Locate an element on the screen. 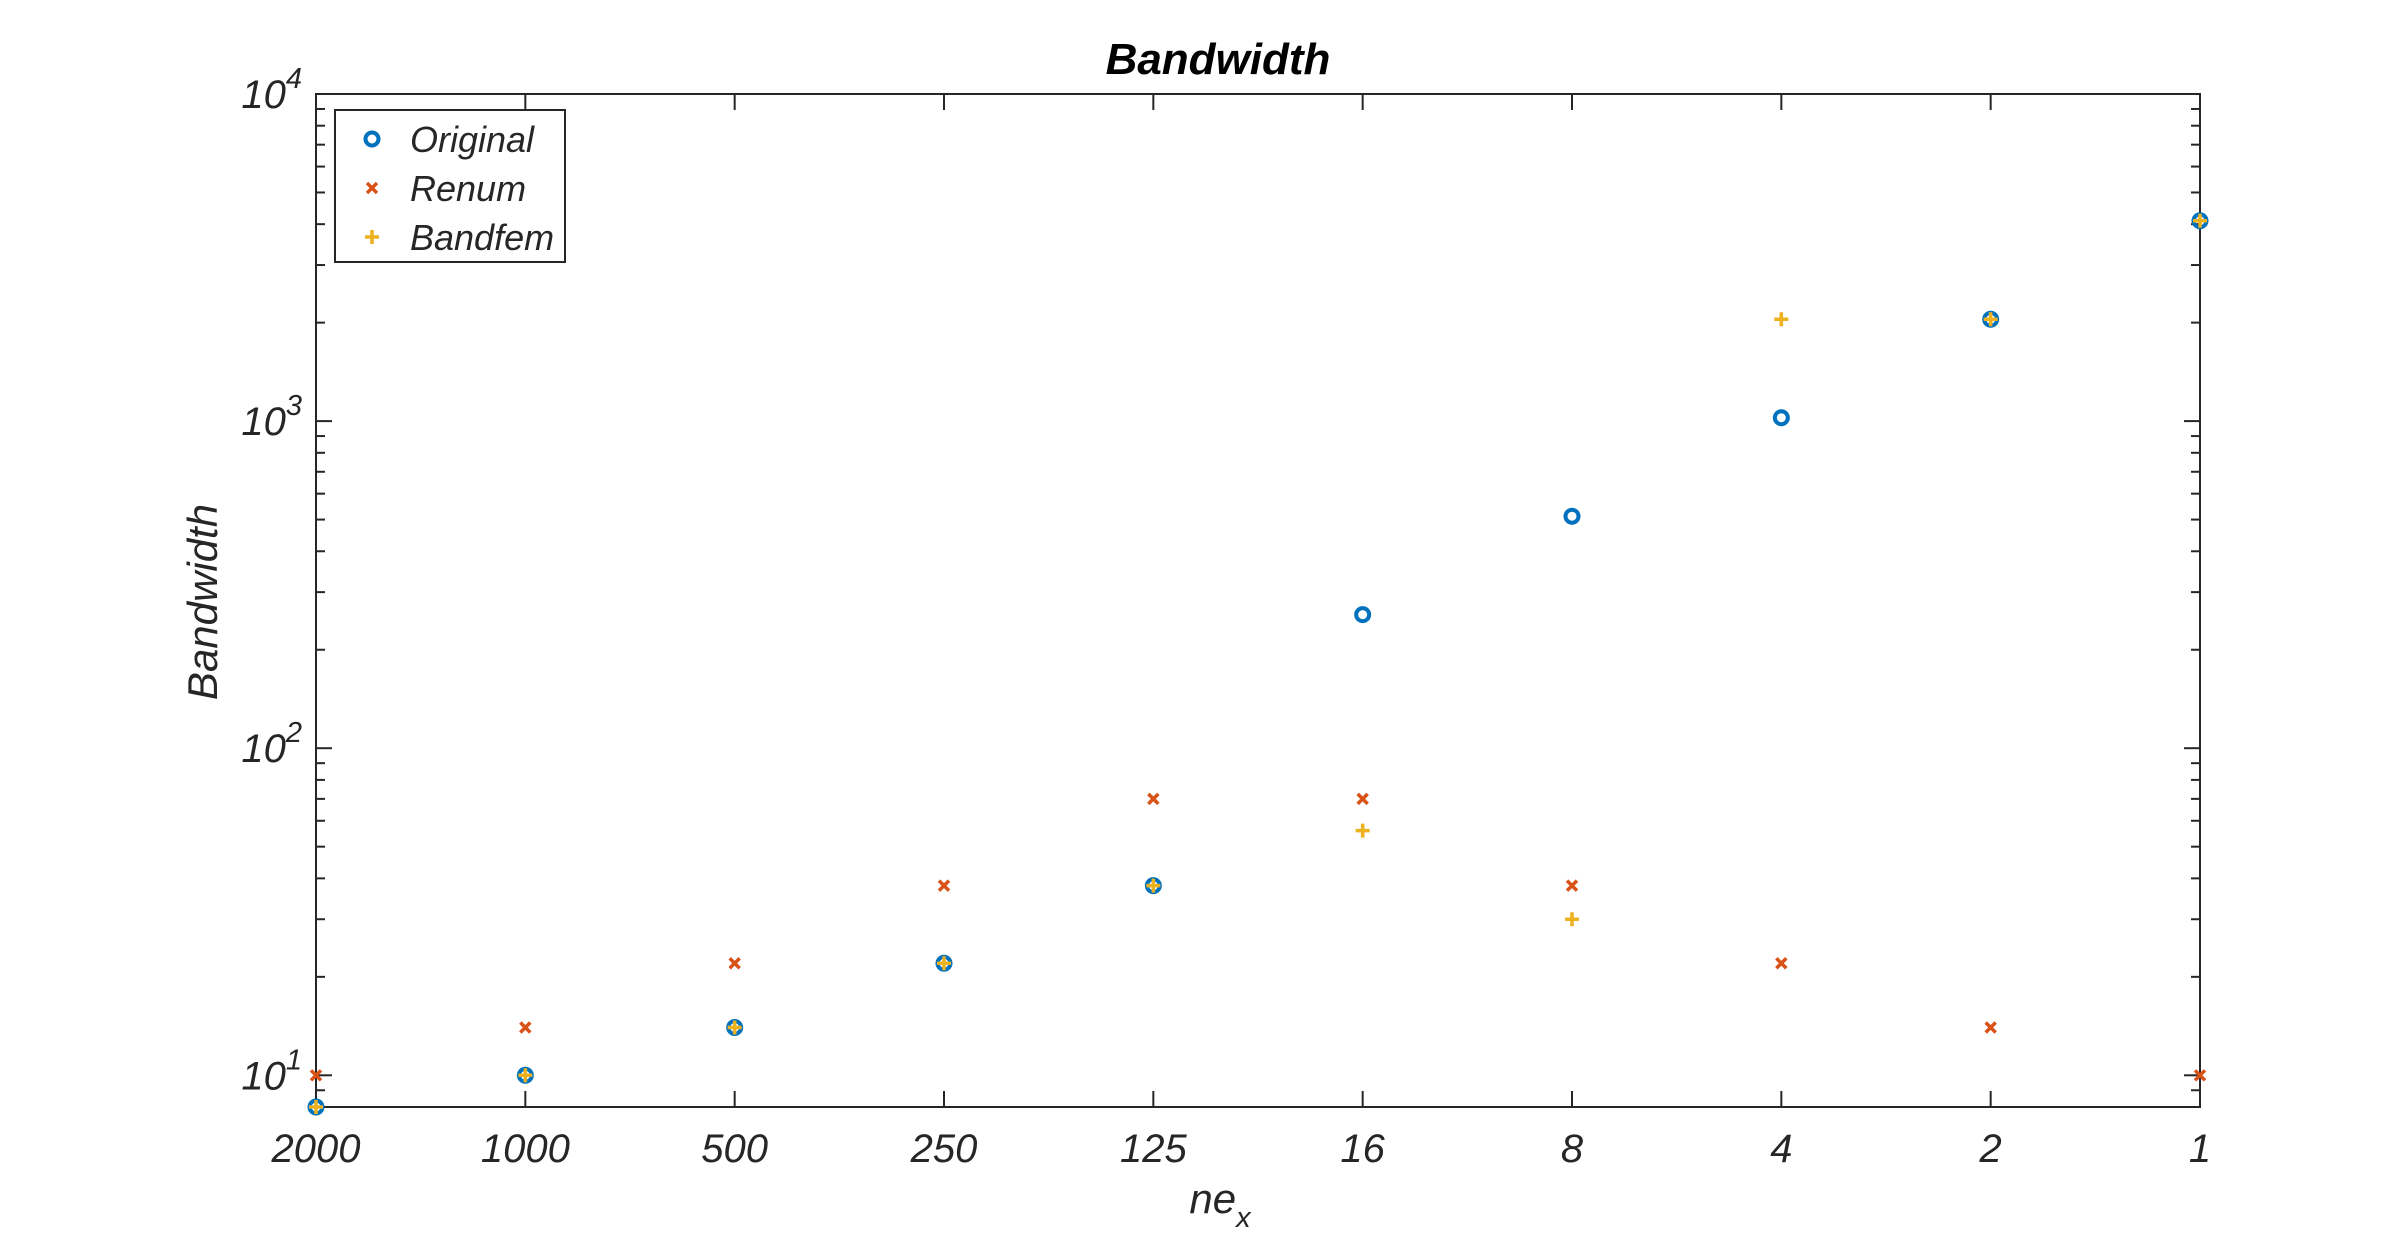 The height and width of the screenshot is (1238, 2400). x-axis-label-subscript: x is located at coordinates (1243, 1218).